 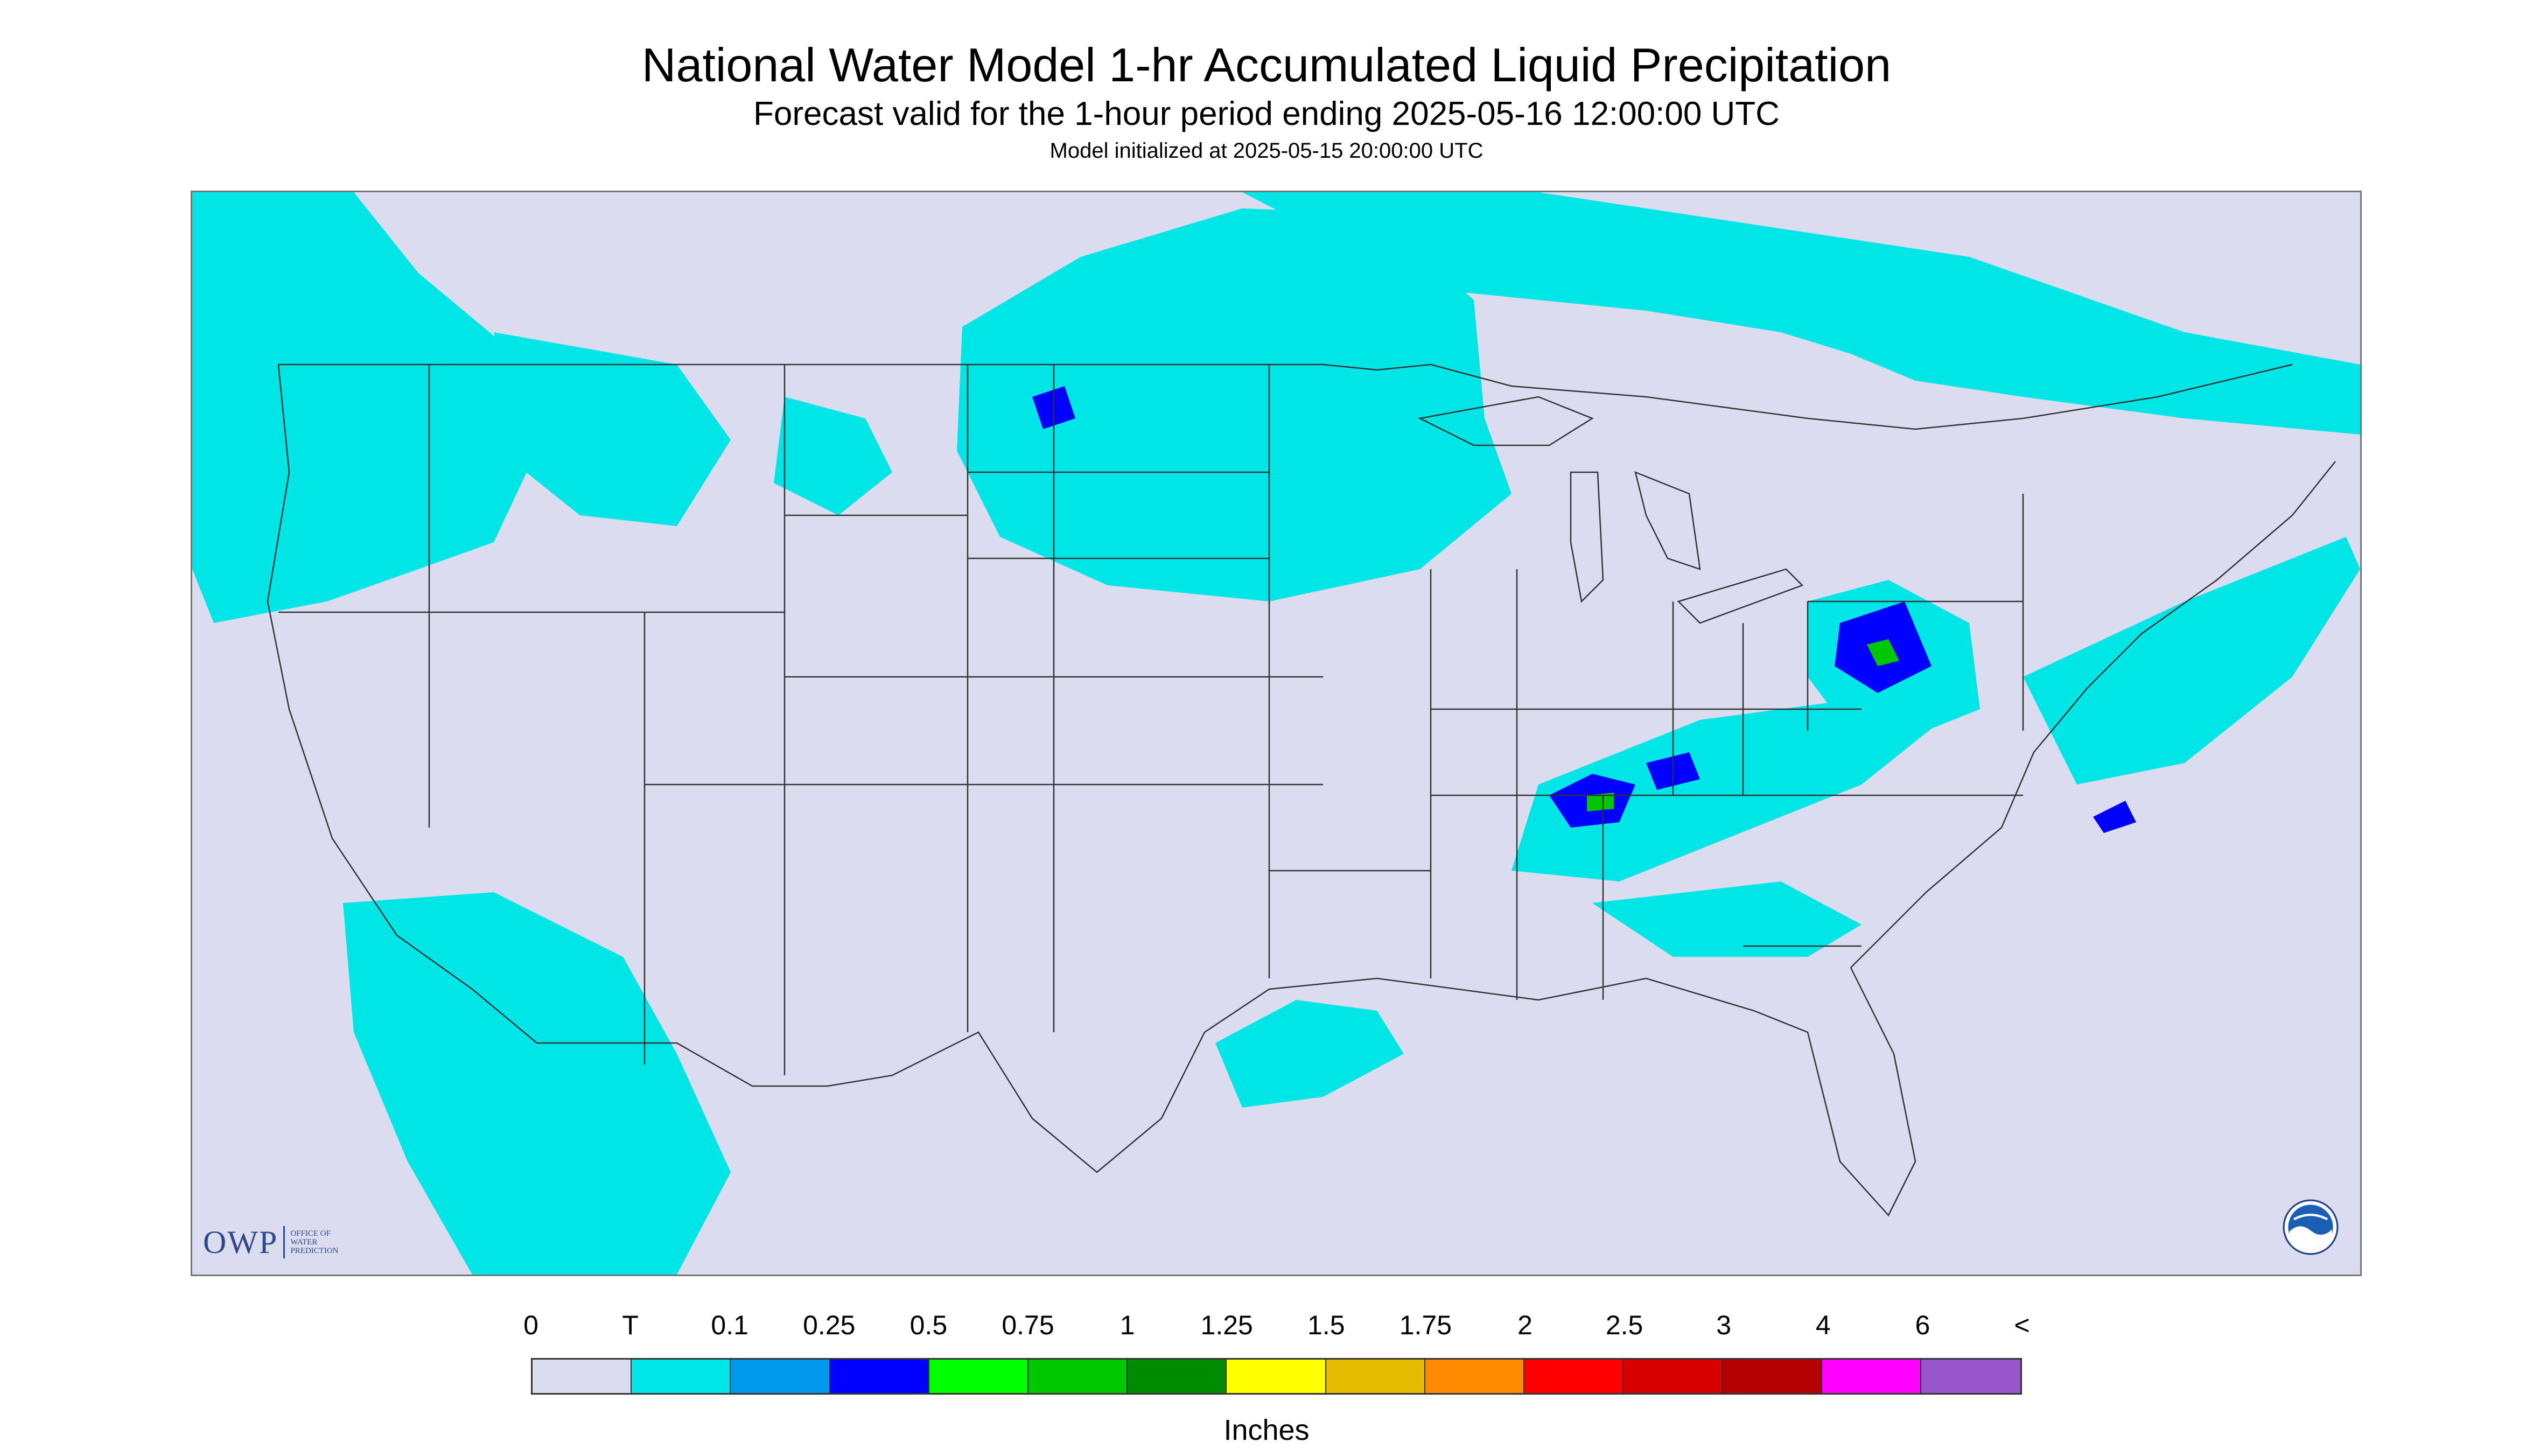 What do you see at coordinates (304, 1242) in the screenshot?
I see `owp-logo-sub-2: WATER` at bounding box center [304, 1242].